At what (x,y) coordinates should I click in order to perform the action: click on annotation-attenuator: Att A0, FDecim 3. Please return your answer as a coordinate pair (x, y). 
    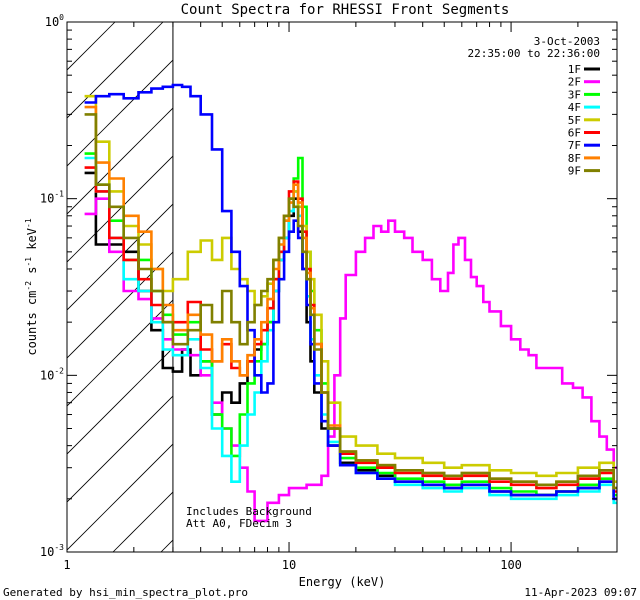
    Looking at the image, I should click on (239, 523).